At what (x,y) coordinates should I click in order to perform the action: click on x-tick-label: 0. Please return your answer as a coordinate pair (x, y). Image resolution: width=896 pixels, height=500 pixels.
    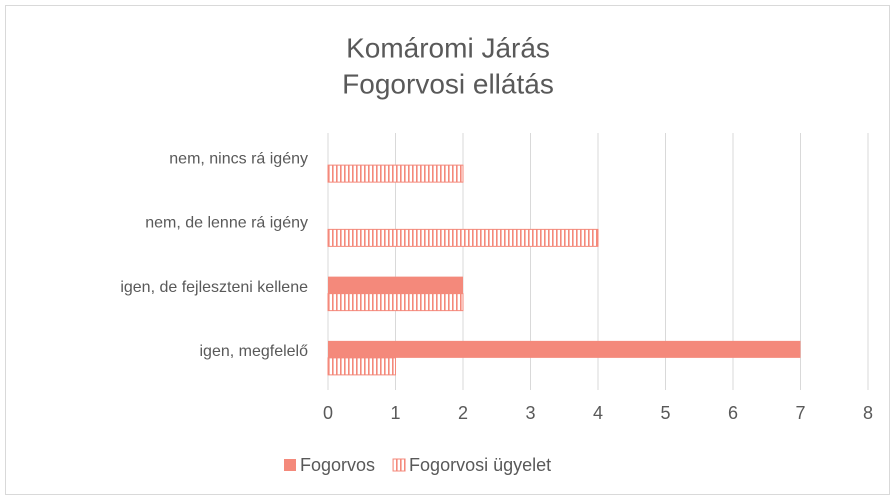
    Looking at the image, I should click on (328, 413).